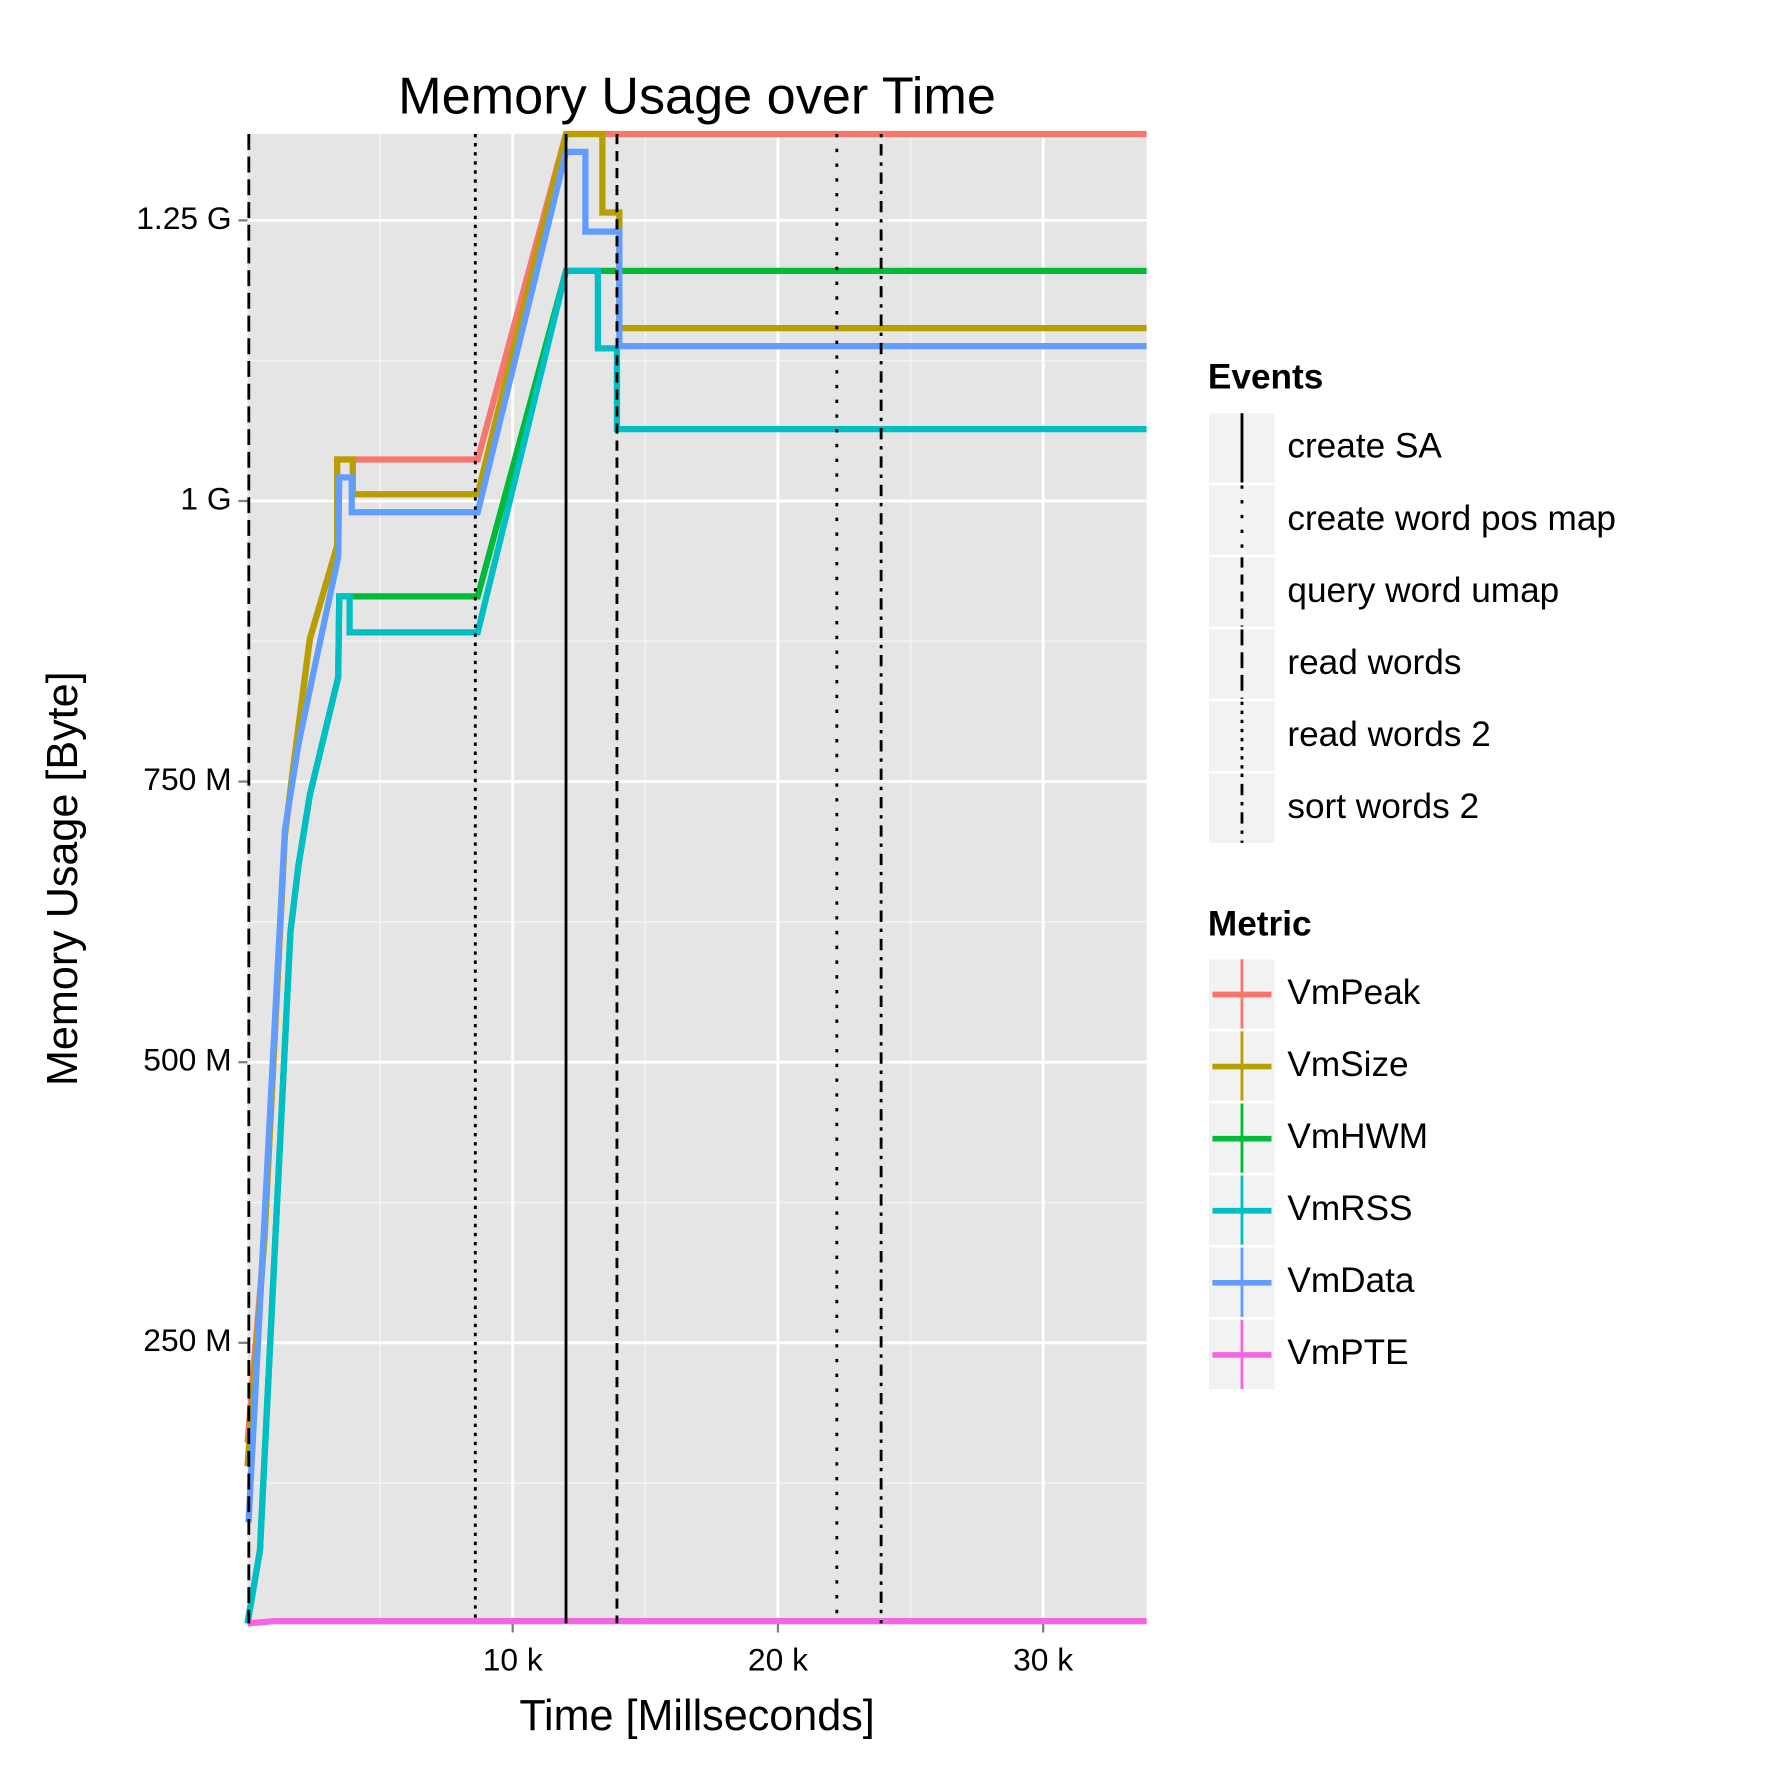  What do you see at coordinates (187, 1340) in the screenshot?
I see `y-tick-label: 250 M` at bounding box center [187, 1340].